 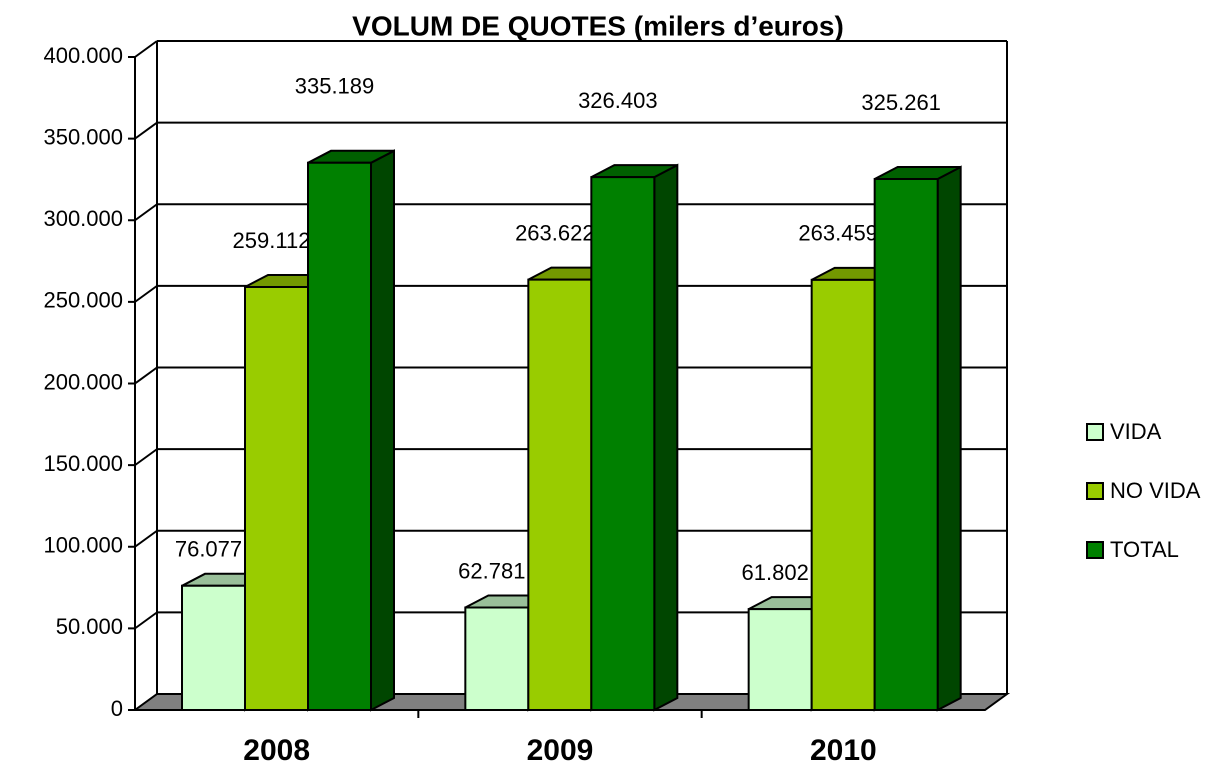 I want to click on value-label: 76.077, so click(x=208, y=549).